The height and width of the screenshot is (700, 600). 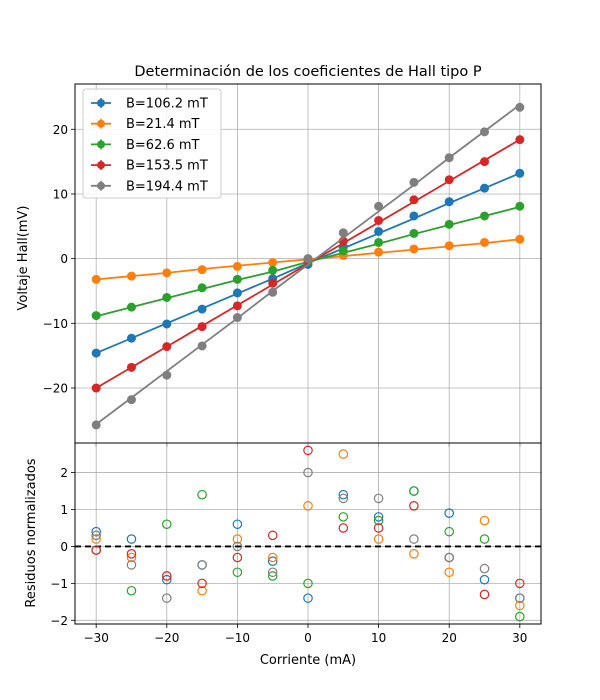 What do you see at coordinates (519, 638) in the screenshot?
I see `x-tick-label: 30` at bounding box center [519, 638].